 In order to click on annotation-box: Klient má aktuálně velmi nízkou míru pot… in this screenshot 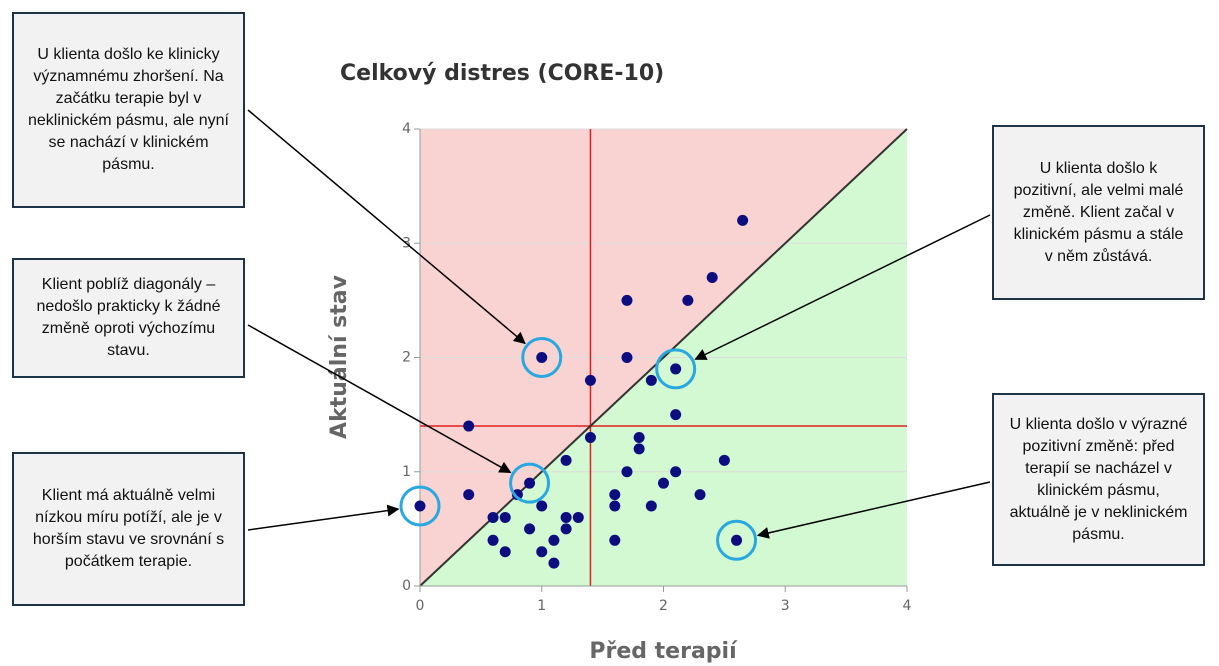, I will do `click(128, 529)`.